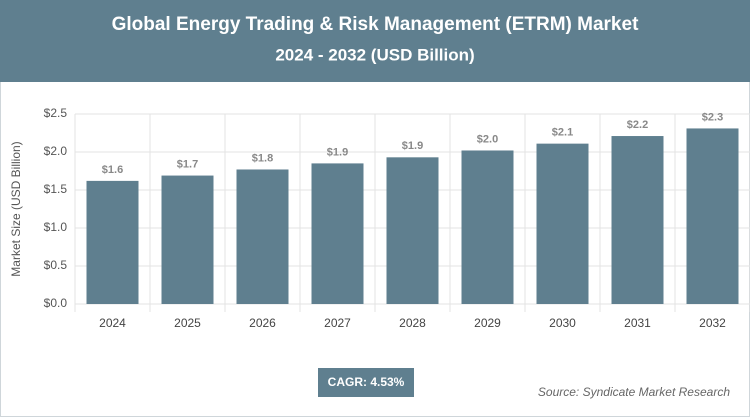 The height and width of the screenshot is (417, 750). What do you see at coordinates (56, 189) in the screenshot?
I see `y-tick-label: $1.5` at bounding box center [56, 189].